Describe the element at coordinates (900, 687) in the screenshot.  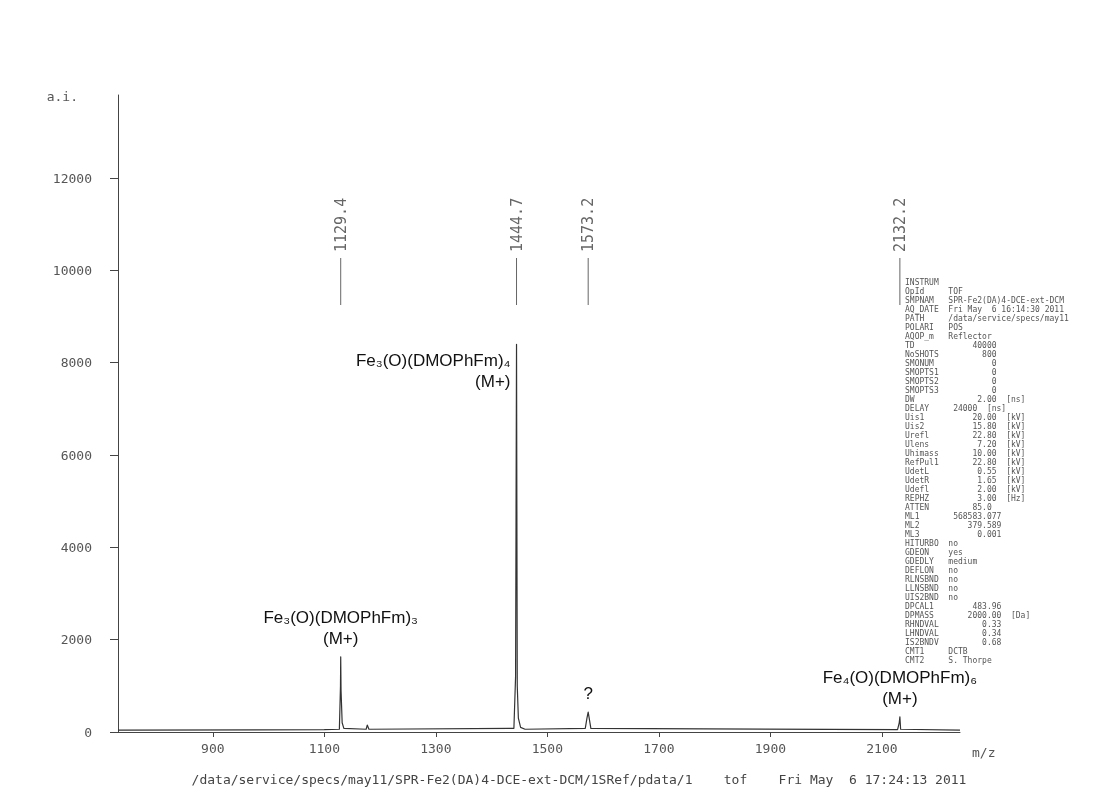
I see `annotation: Fe₄(O)(DMOPhFm)₆ (M+)` at that location.